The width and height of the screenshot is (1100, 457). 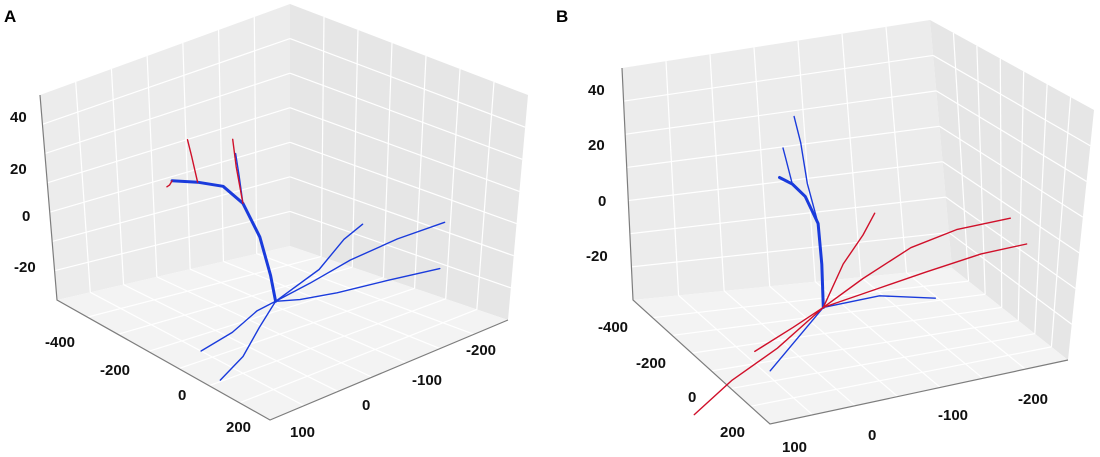 I want to click on panel-a-z-tick-neg20: -20, so click(x=25, y=267).